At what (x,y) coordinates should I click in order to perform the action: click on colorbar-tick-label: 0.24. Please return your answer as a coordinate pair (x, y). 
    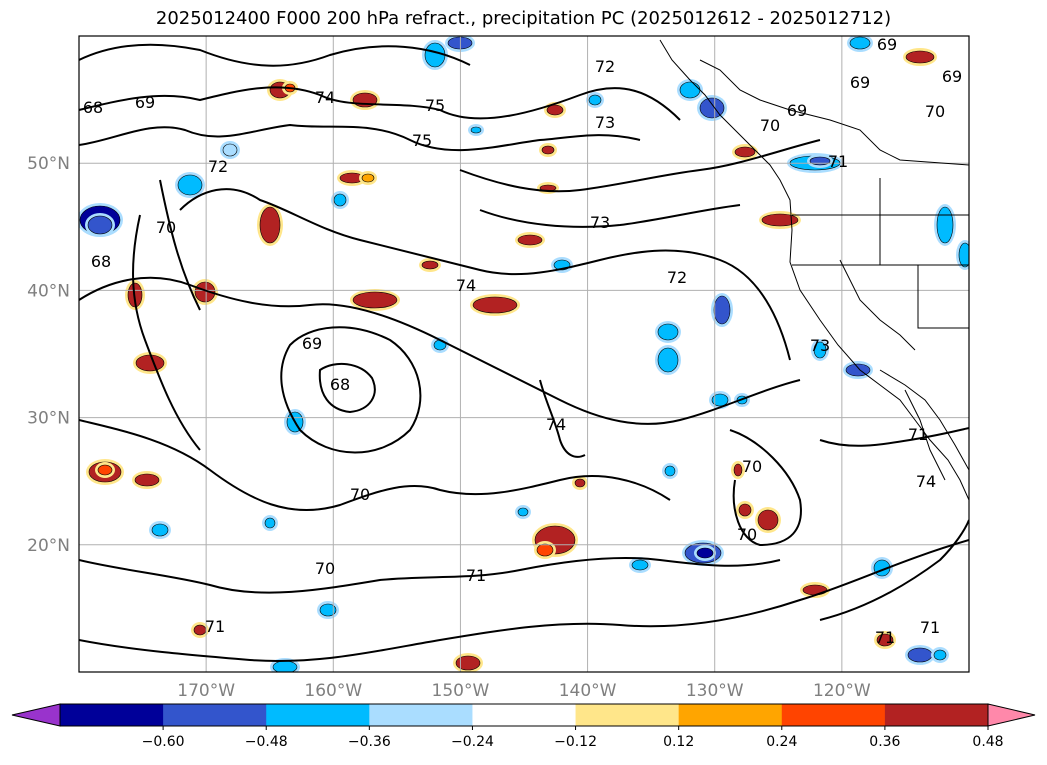
    Looking at the image, I should click on (781, 742).